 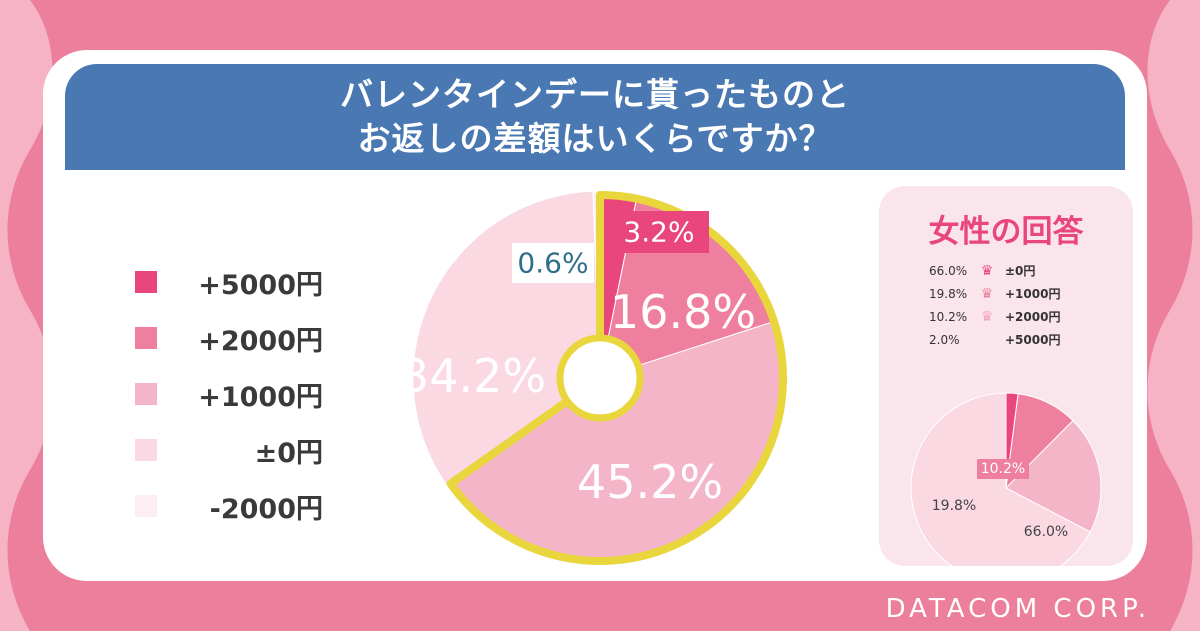 I want to click on legend-label: +2000円, so click(x=260, y=341).